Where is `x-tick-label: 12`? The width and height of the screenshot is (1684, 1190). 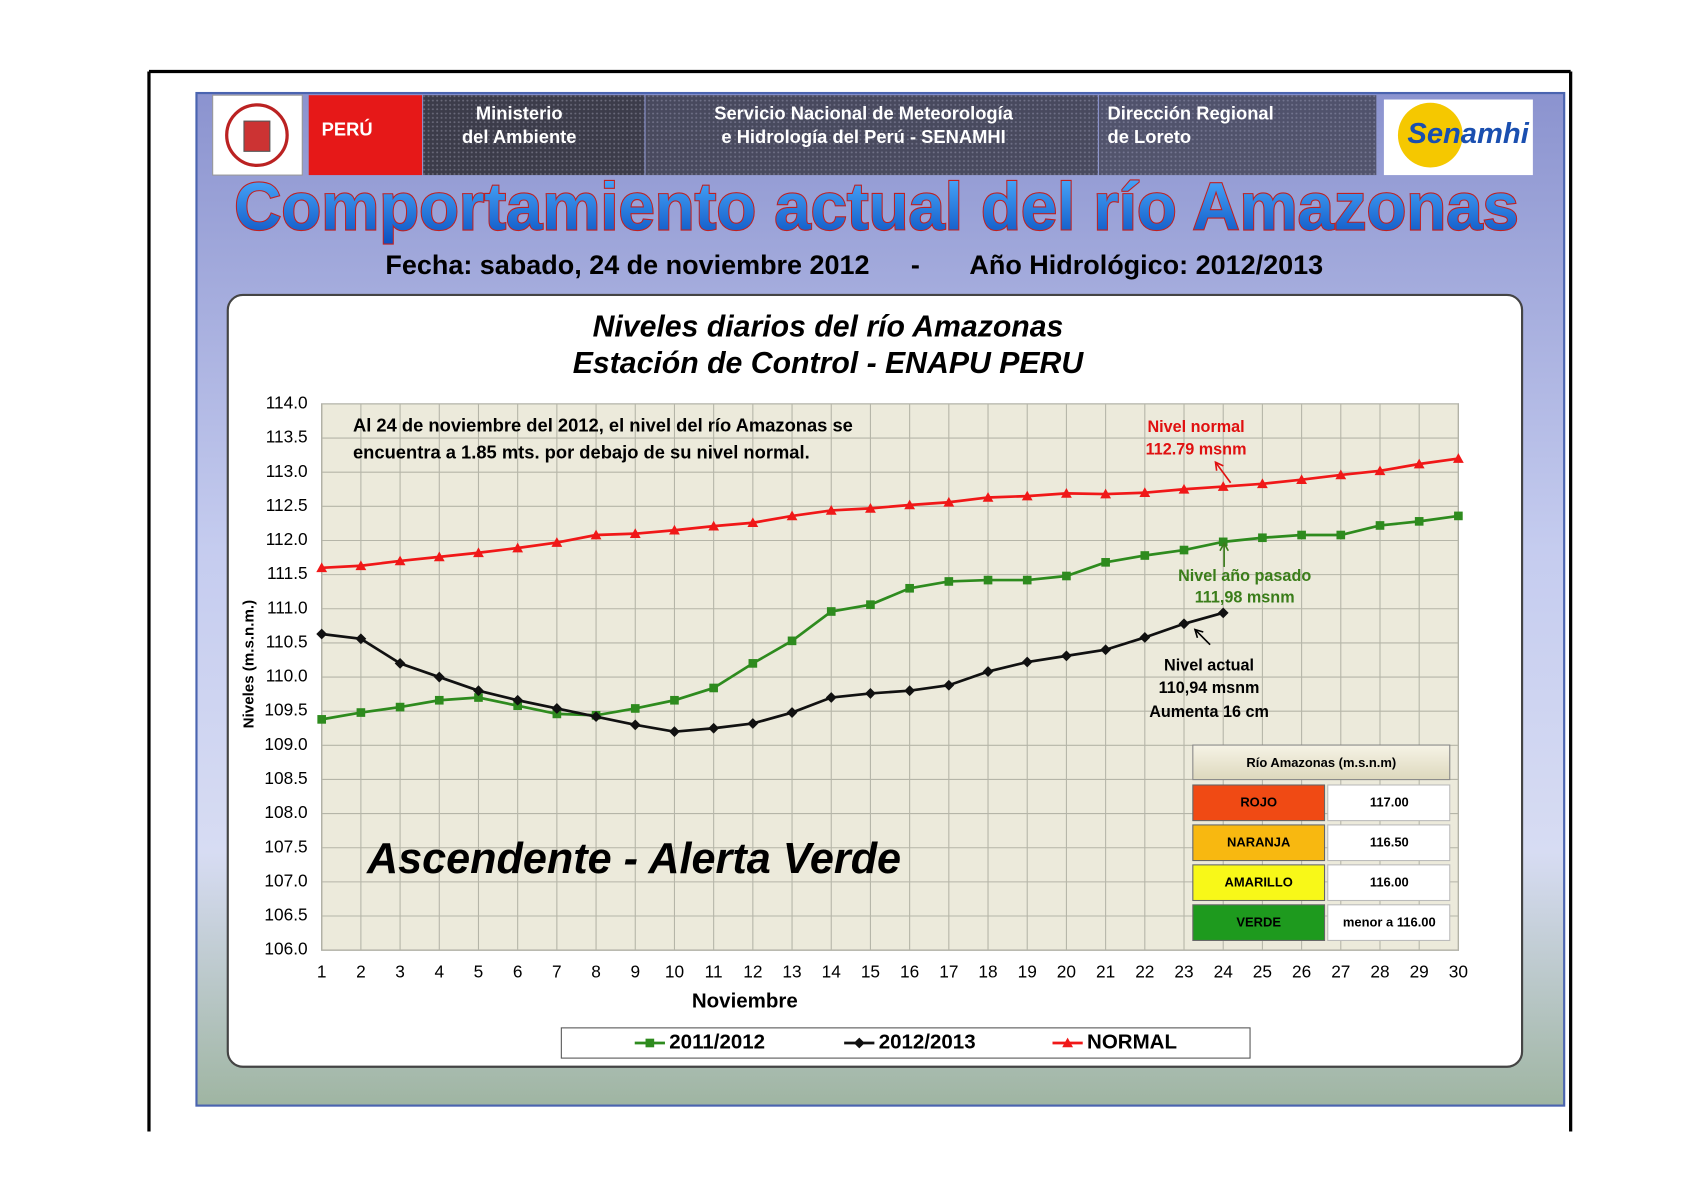 x-tick-label: 12 is located at coordinates (752, 971).